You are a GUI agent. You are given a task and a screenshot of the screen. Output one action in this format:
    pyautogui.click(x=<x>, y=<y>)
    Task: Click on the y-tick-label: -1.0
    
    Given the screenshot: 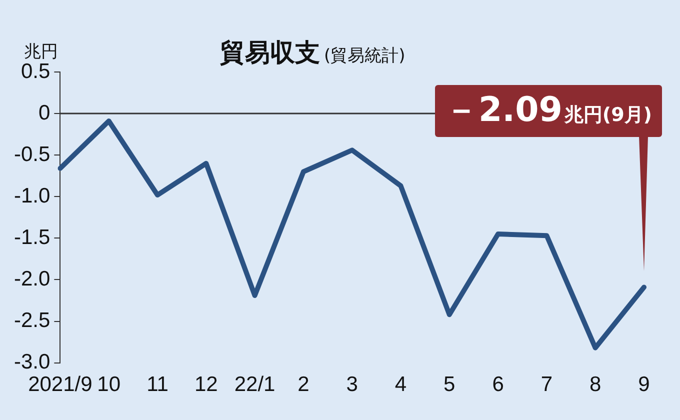 What is the action you would take?
    pyautogui.click(x=32, y=196)
    